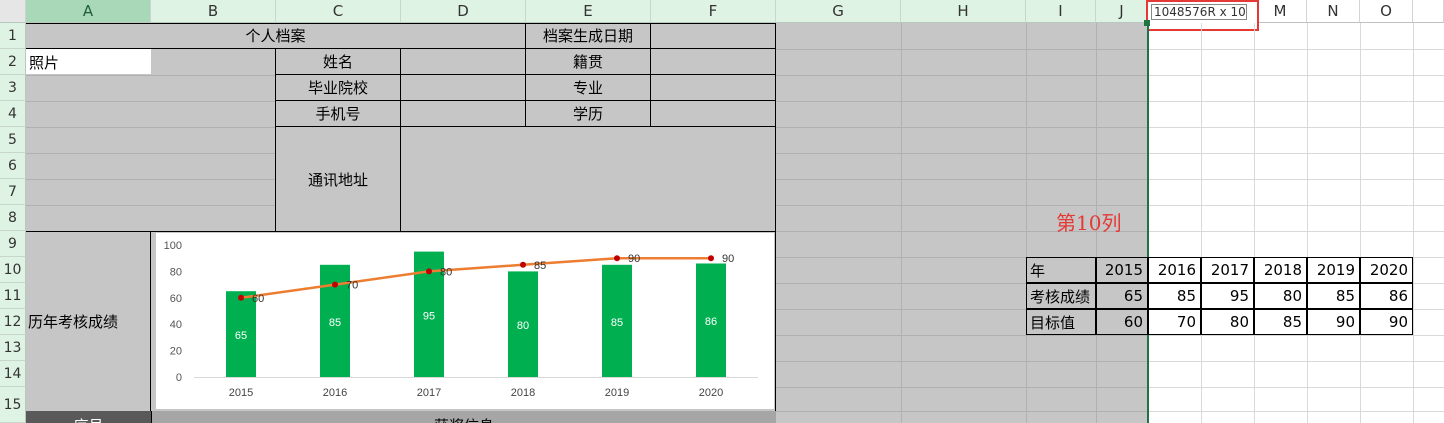 Image resolution: width=1444 pixels, height=423 pixels. Describe the element at coordinates (1122, 322) in the screenshot. I see `data-table-cell: 60` at that location.